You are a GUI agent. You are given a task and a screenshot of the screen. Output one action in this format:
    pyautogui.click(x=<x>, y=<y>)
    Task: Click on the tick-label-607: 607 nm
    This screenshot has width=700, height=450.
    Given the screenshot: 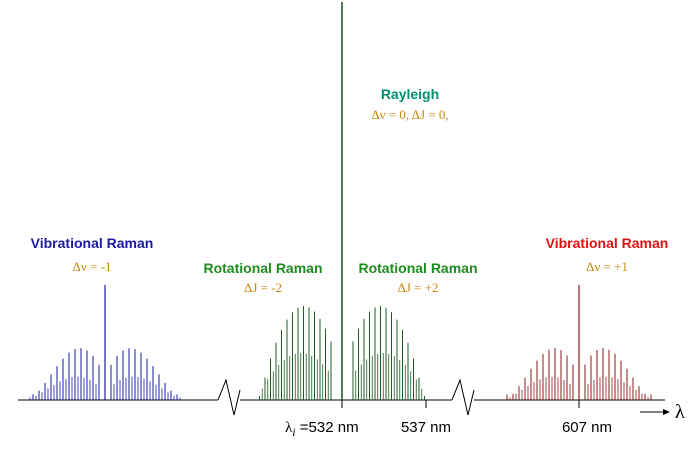 What is the action you would take?
    pyautogui.click(x=587, y=427)
    